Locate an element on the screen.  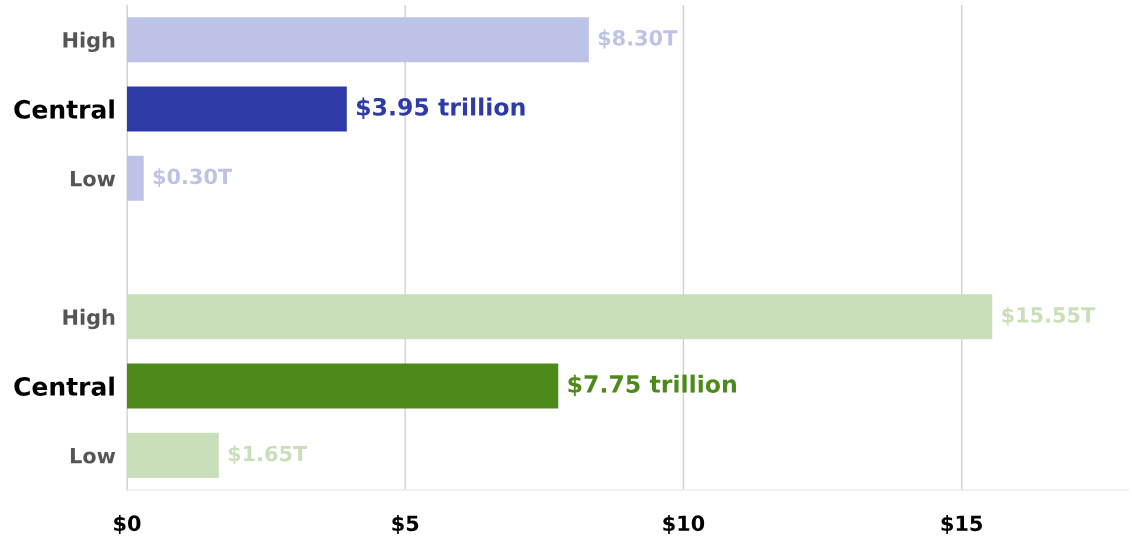
x-tick-label: $15 is located at coordinates (961, 524).